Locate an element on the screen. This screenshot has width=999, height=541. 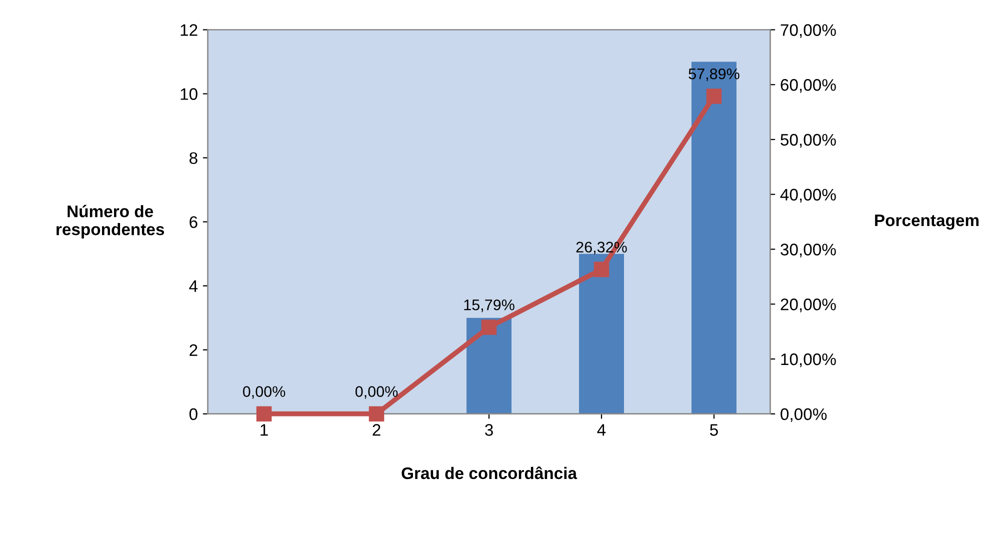
y2-tick-label: 70,00% is located at coordinates (808, 31).